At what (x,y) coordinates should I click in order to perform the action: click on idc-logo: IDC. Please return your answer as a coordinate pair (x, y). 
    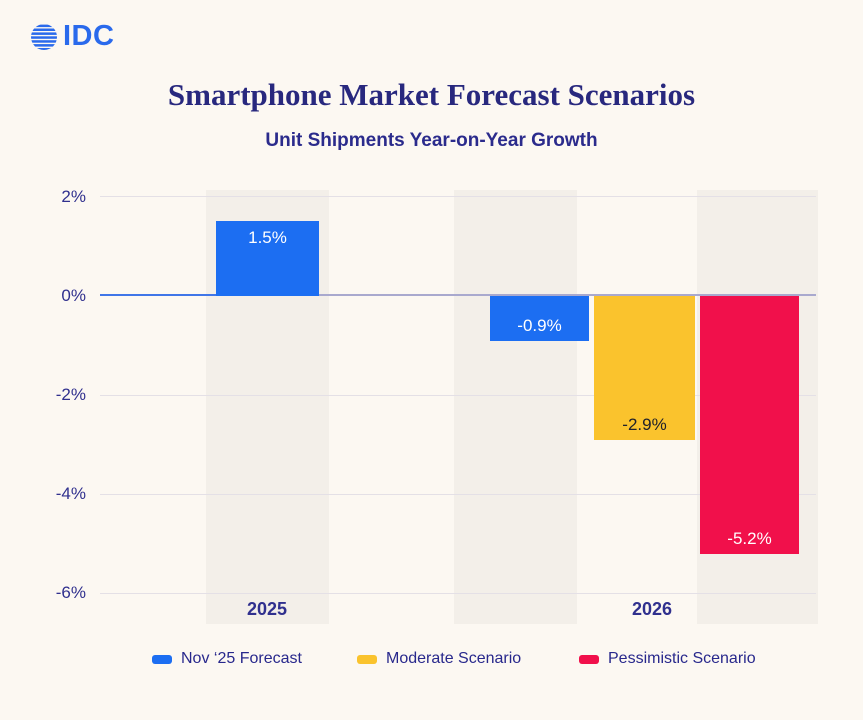
    Looking at the image, I should click on (72, 36).